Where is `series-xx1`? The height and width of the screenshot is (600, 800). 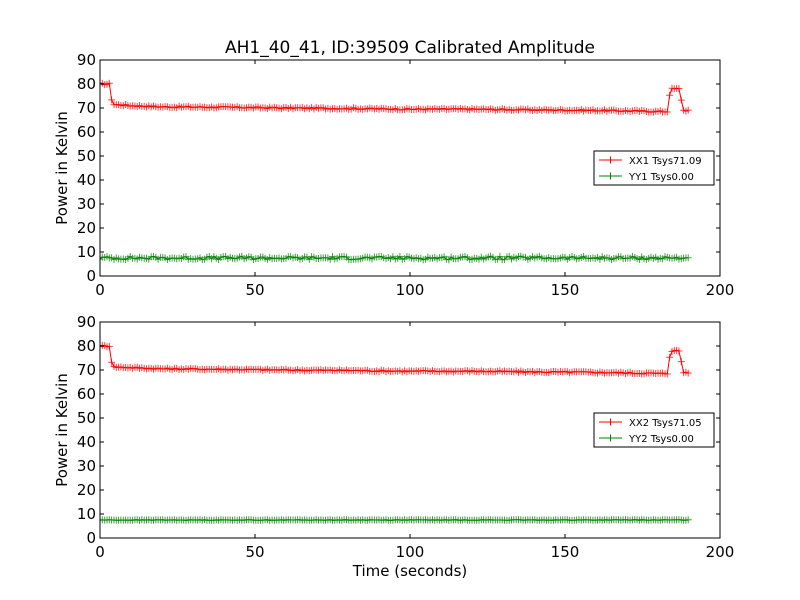
series-xx1 is located at coordinates (396, 97).